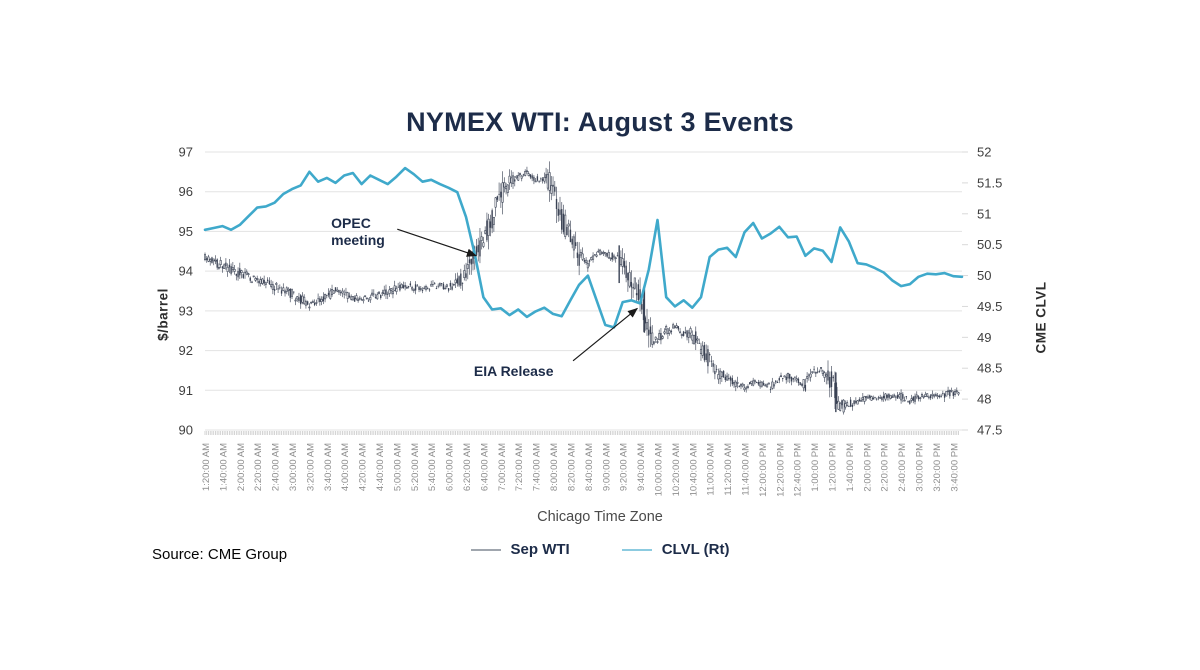 The image size is (1200, 670). Describe the element at coordinates (695, 549) in the screenshot. I see `legend-label-clvl: CLVL (Rt)` at that location.